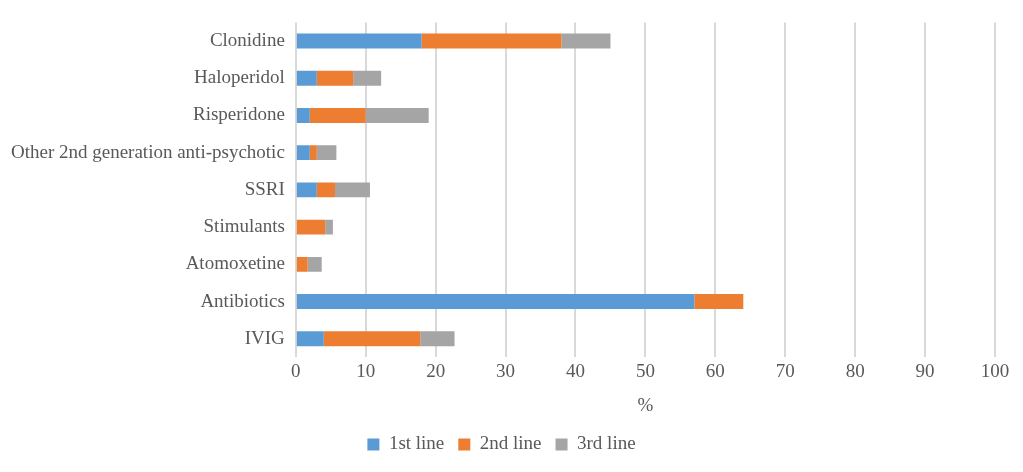  I want to click on y-tick-label: Risperidone, so click(239, 114).